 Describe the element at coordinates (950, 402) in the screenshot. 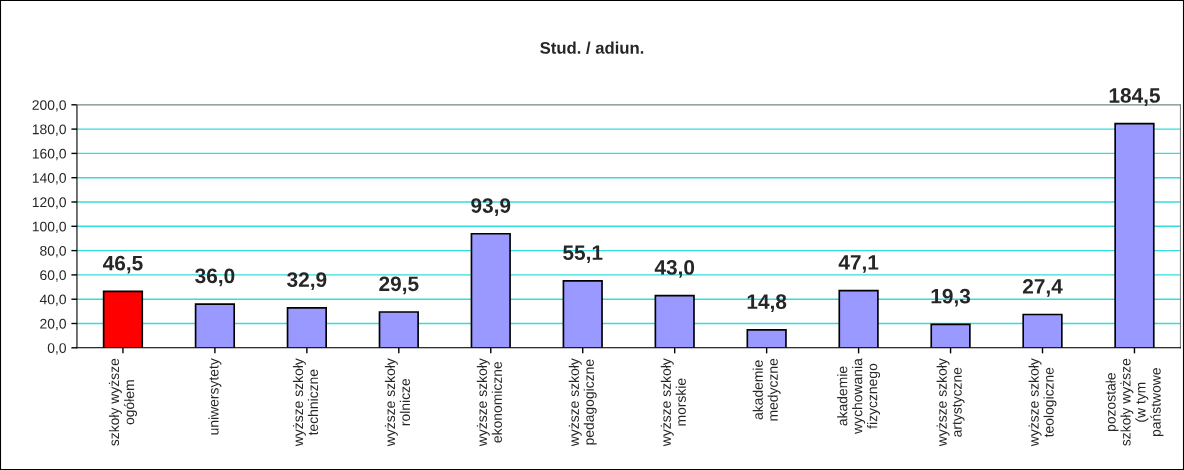

I see `x-tick-label: wyższe szkoły artystyczne` at that location.